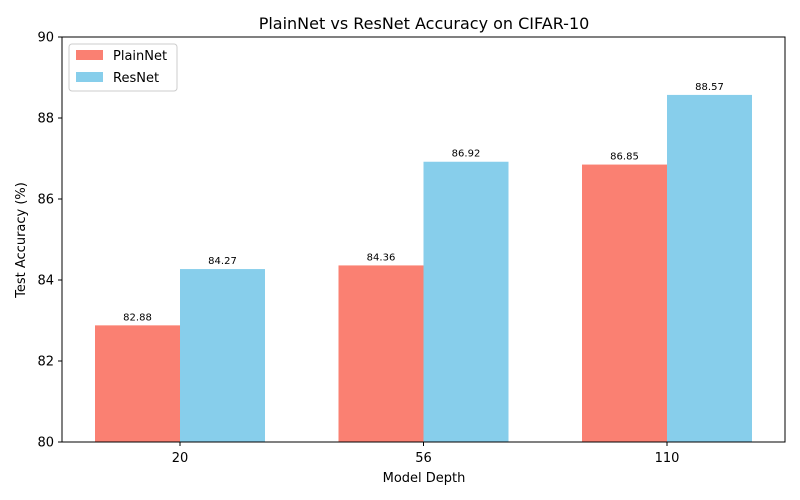  What do you see at coordinates (180, 458) in the screenshot?
I see `x-tick-label: 20` at bounding box center [180, 458].